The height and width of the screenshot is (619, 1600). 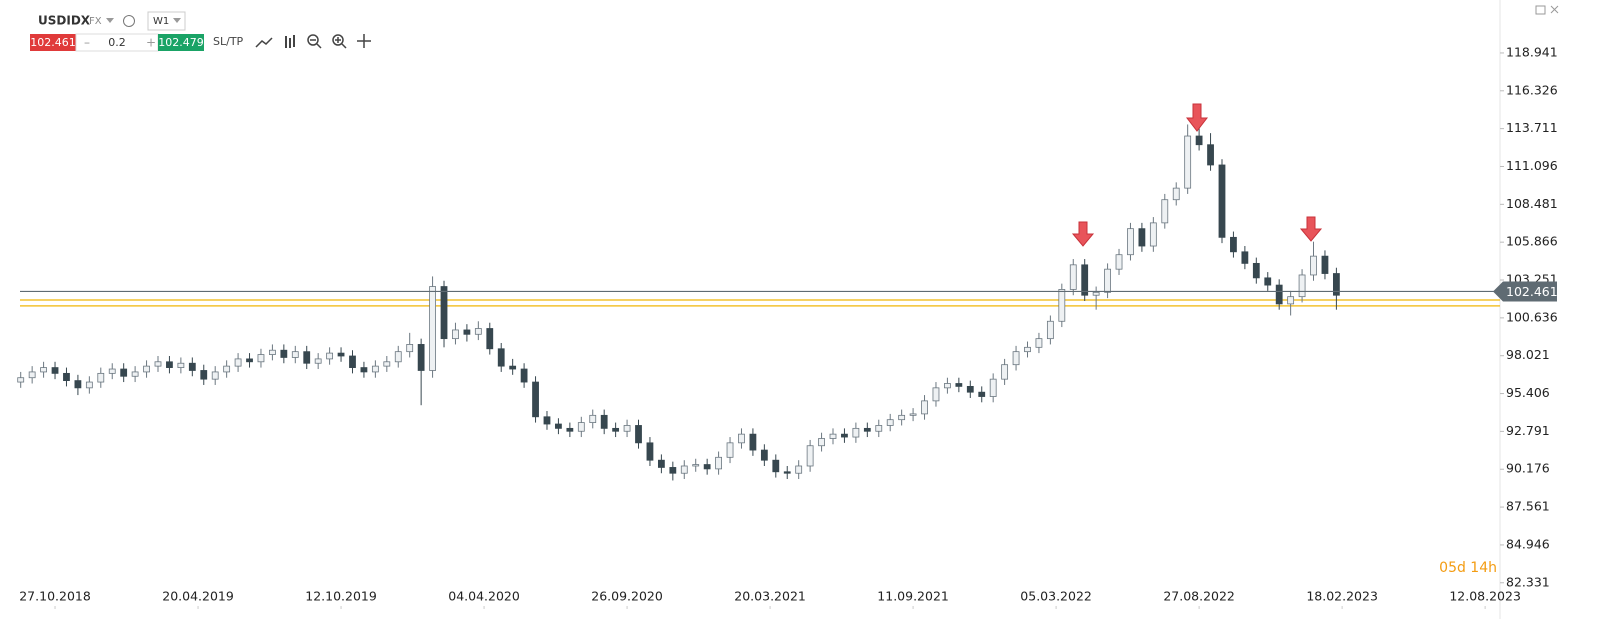 What do you see at coordinates (151, 43) in the screenshot?
I see `plus: +` at bounding box center [151, 43].